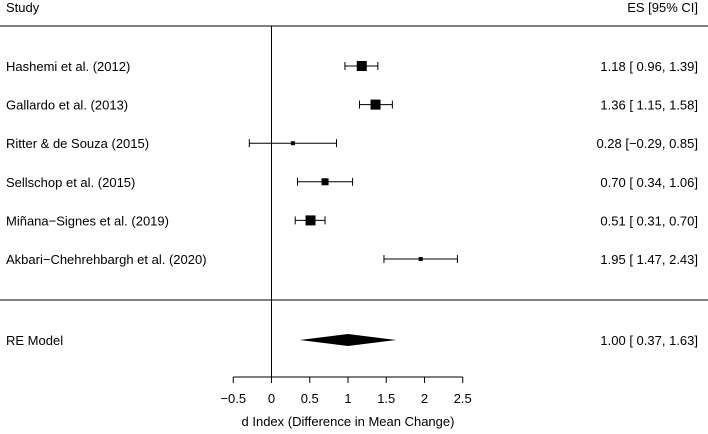  Describe the element at coordinates (649, 259) in the screenshot. I see `es-ci-value: 1.95 [ 1.47, 2.43]` at that location.